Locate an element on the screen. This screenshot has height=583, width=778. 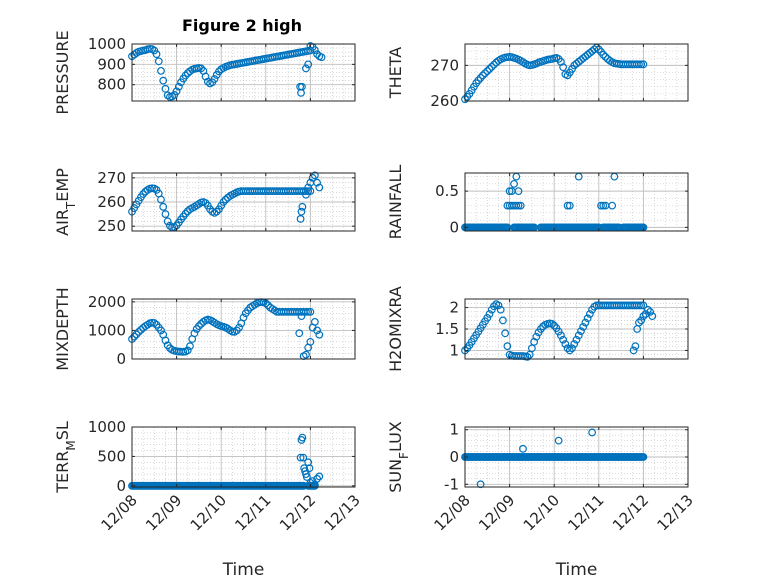
y-axis-label: TERRMSL is located at coordinates (65, 457).